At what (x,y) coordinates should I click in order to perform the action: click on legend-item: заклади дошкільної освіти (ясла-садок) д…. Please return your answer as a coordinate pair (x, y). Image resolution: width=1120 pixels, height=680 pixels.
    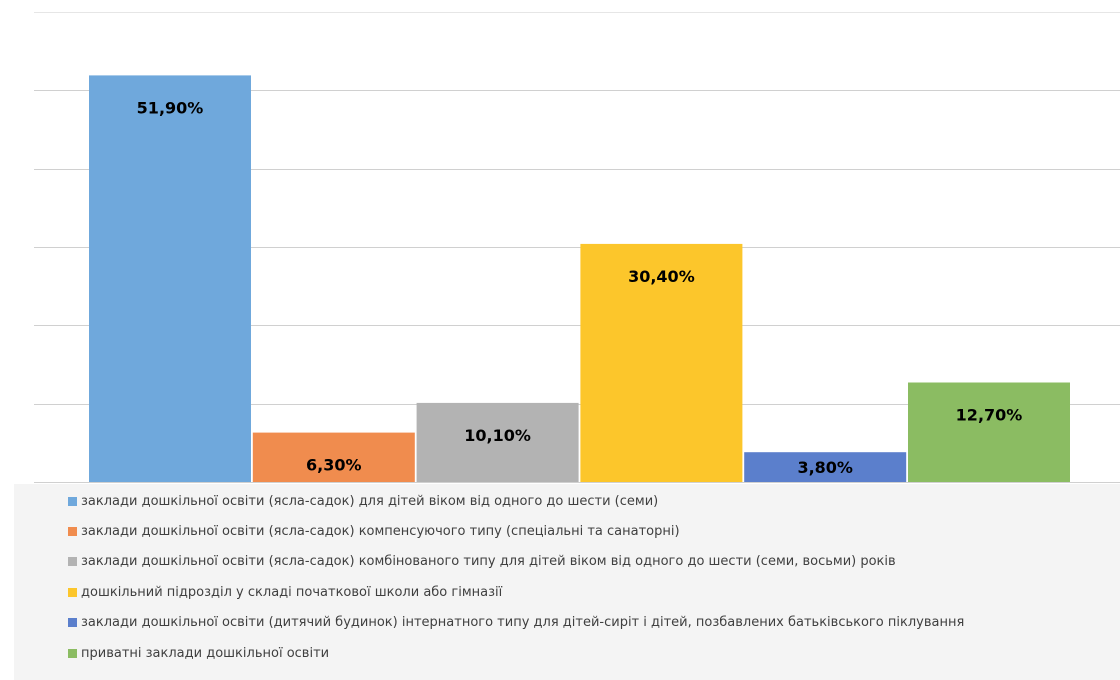
    Looking at the image, I should click on (363, 501).